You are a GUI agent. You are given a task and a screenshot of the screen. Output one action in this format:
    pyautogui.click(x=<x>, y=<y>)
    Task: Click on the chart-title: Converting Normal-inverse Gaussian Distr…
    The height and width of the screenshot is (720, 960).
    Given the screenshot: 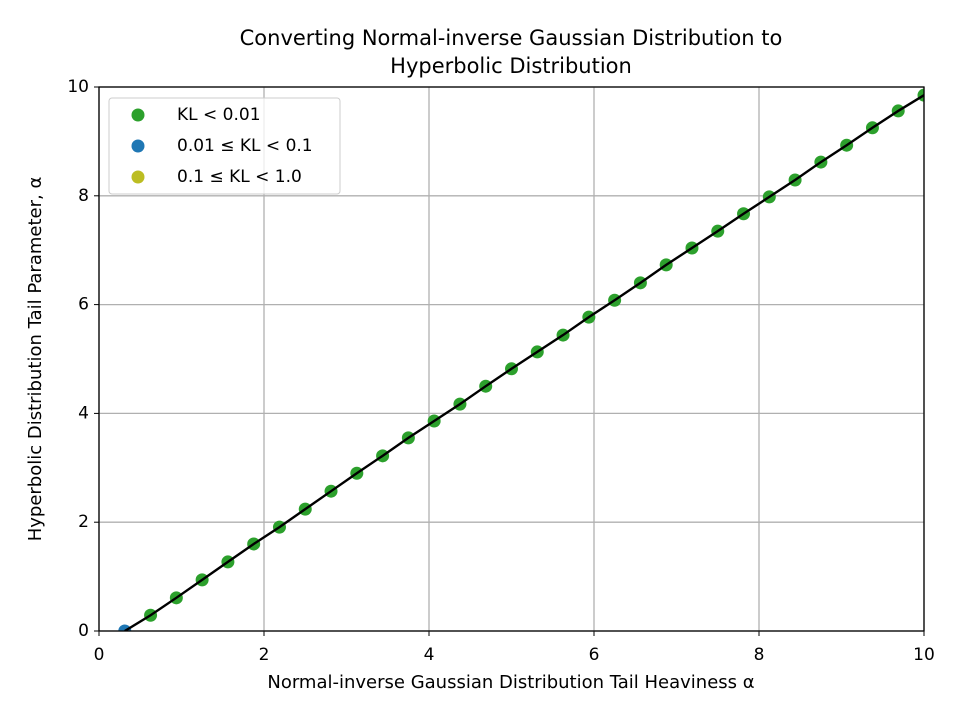 What is the action you would take?
    pyautogui.click(x=511, y=38)
    